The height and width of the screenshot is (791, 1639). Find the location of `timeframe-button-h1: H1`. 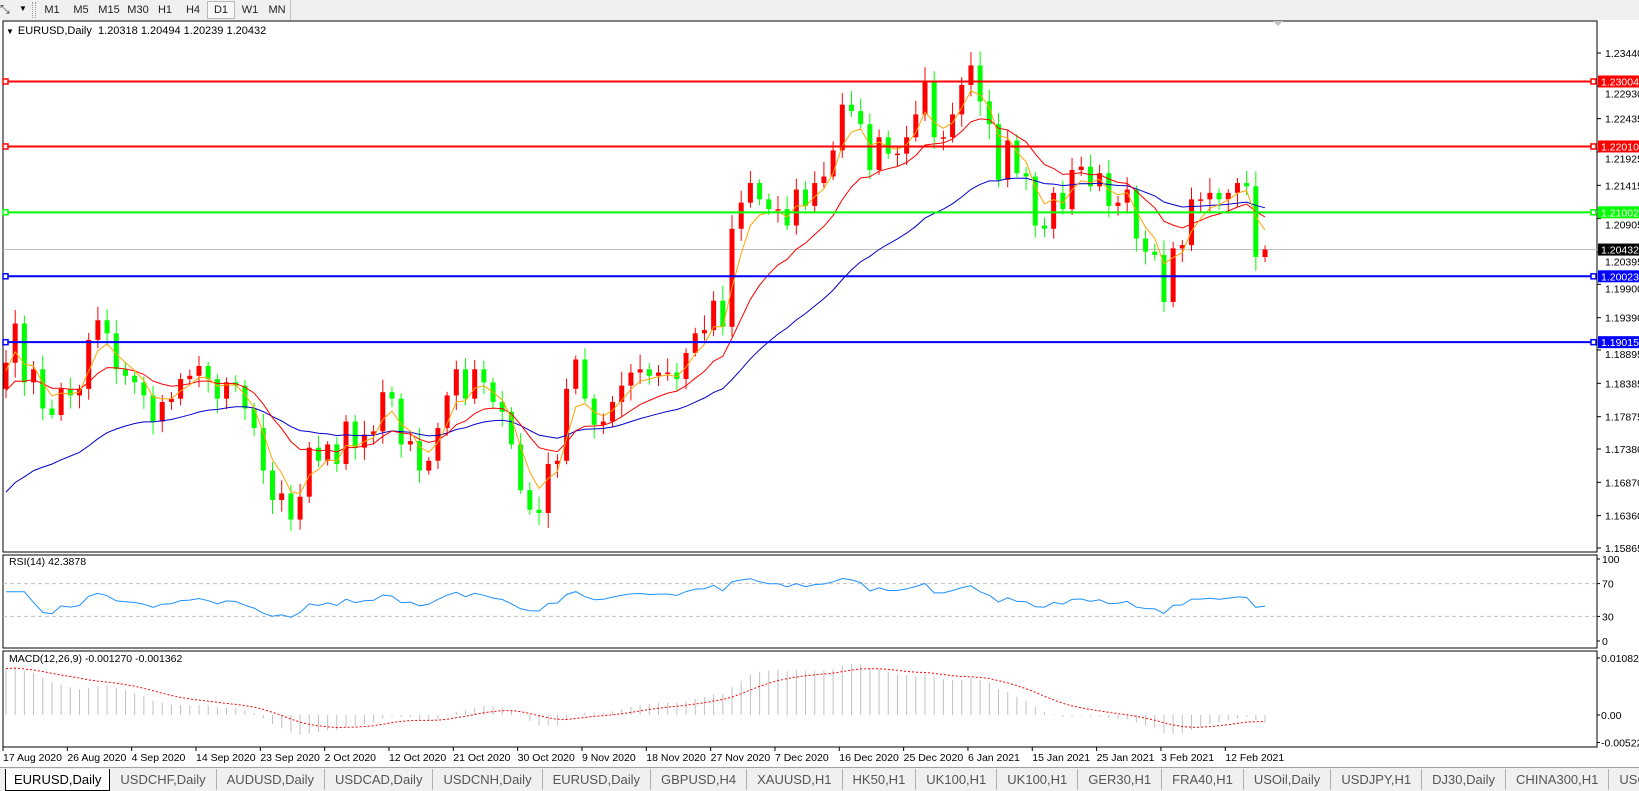

timeframe-button-h1: H1 is located at coordinates (165, 10).